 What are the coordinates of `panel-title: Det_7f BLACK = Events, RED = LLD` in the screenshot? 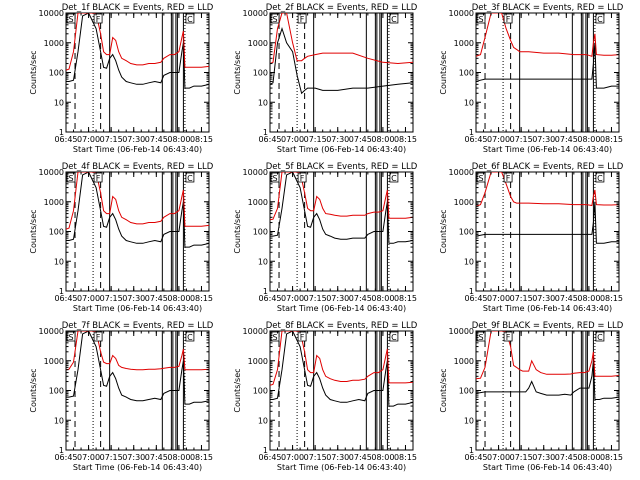 It's located at (138, 326).